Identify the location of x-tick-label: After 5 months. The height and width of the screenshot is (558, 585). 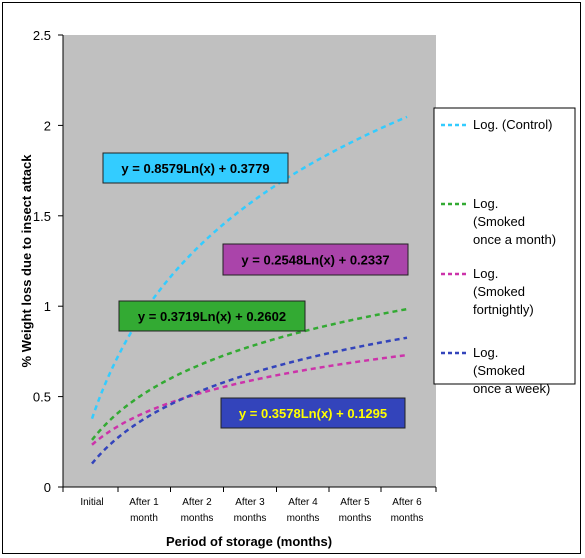
(355, 510).